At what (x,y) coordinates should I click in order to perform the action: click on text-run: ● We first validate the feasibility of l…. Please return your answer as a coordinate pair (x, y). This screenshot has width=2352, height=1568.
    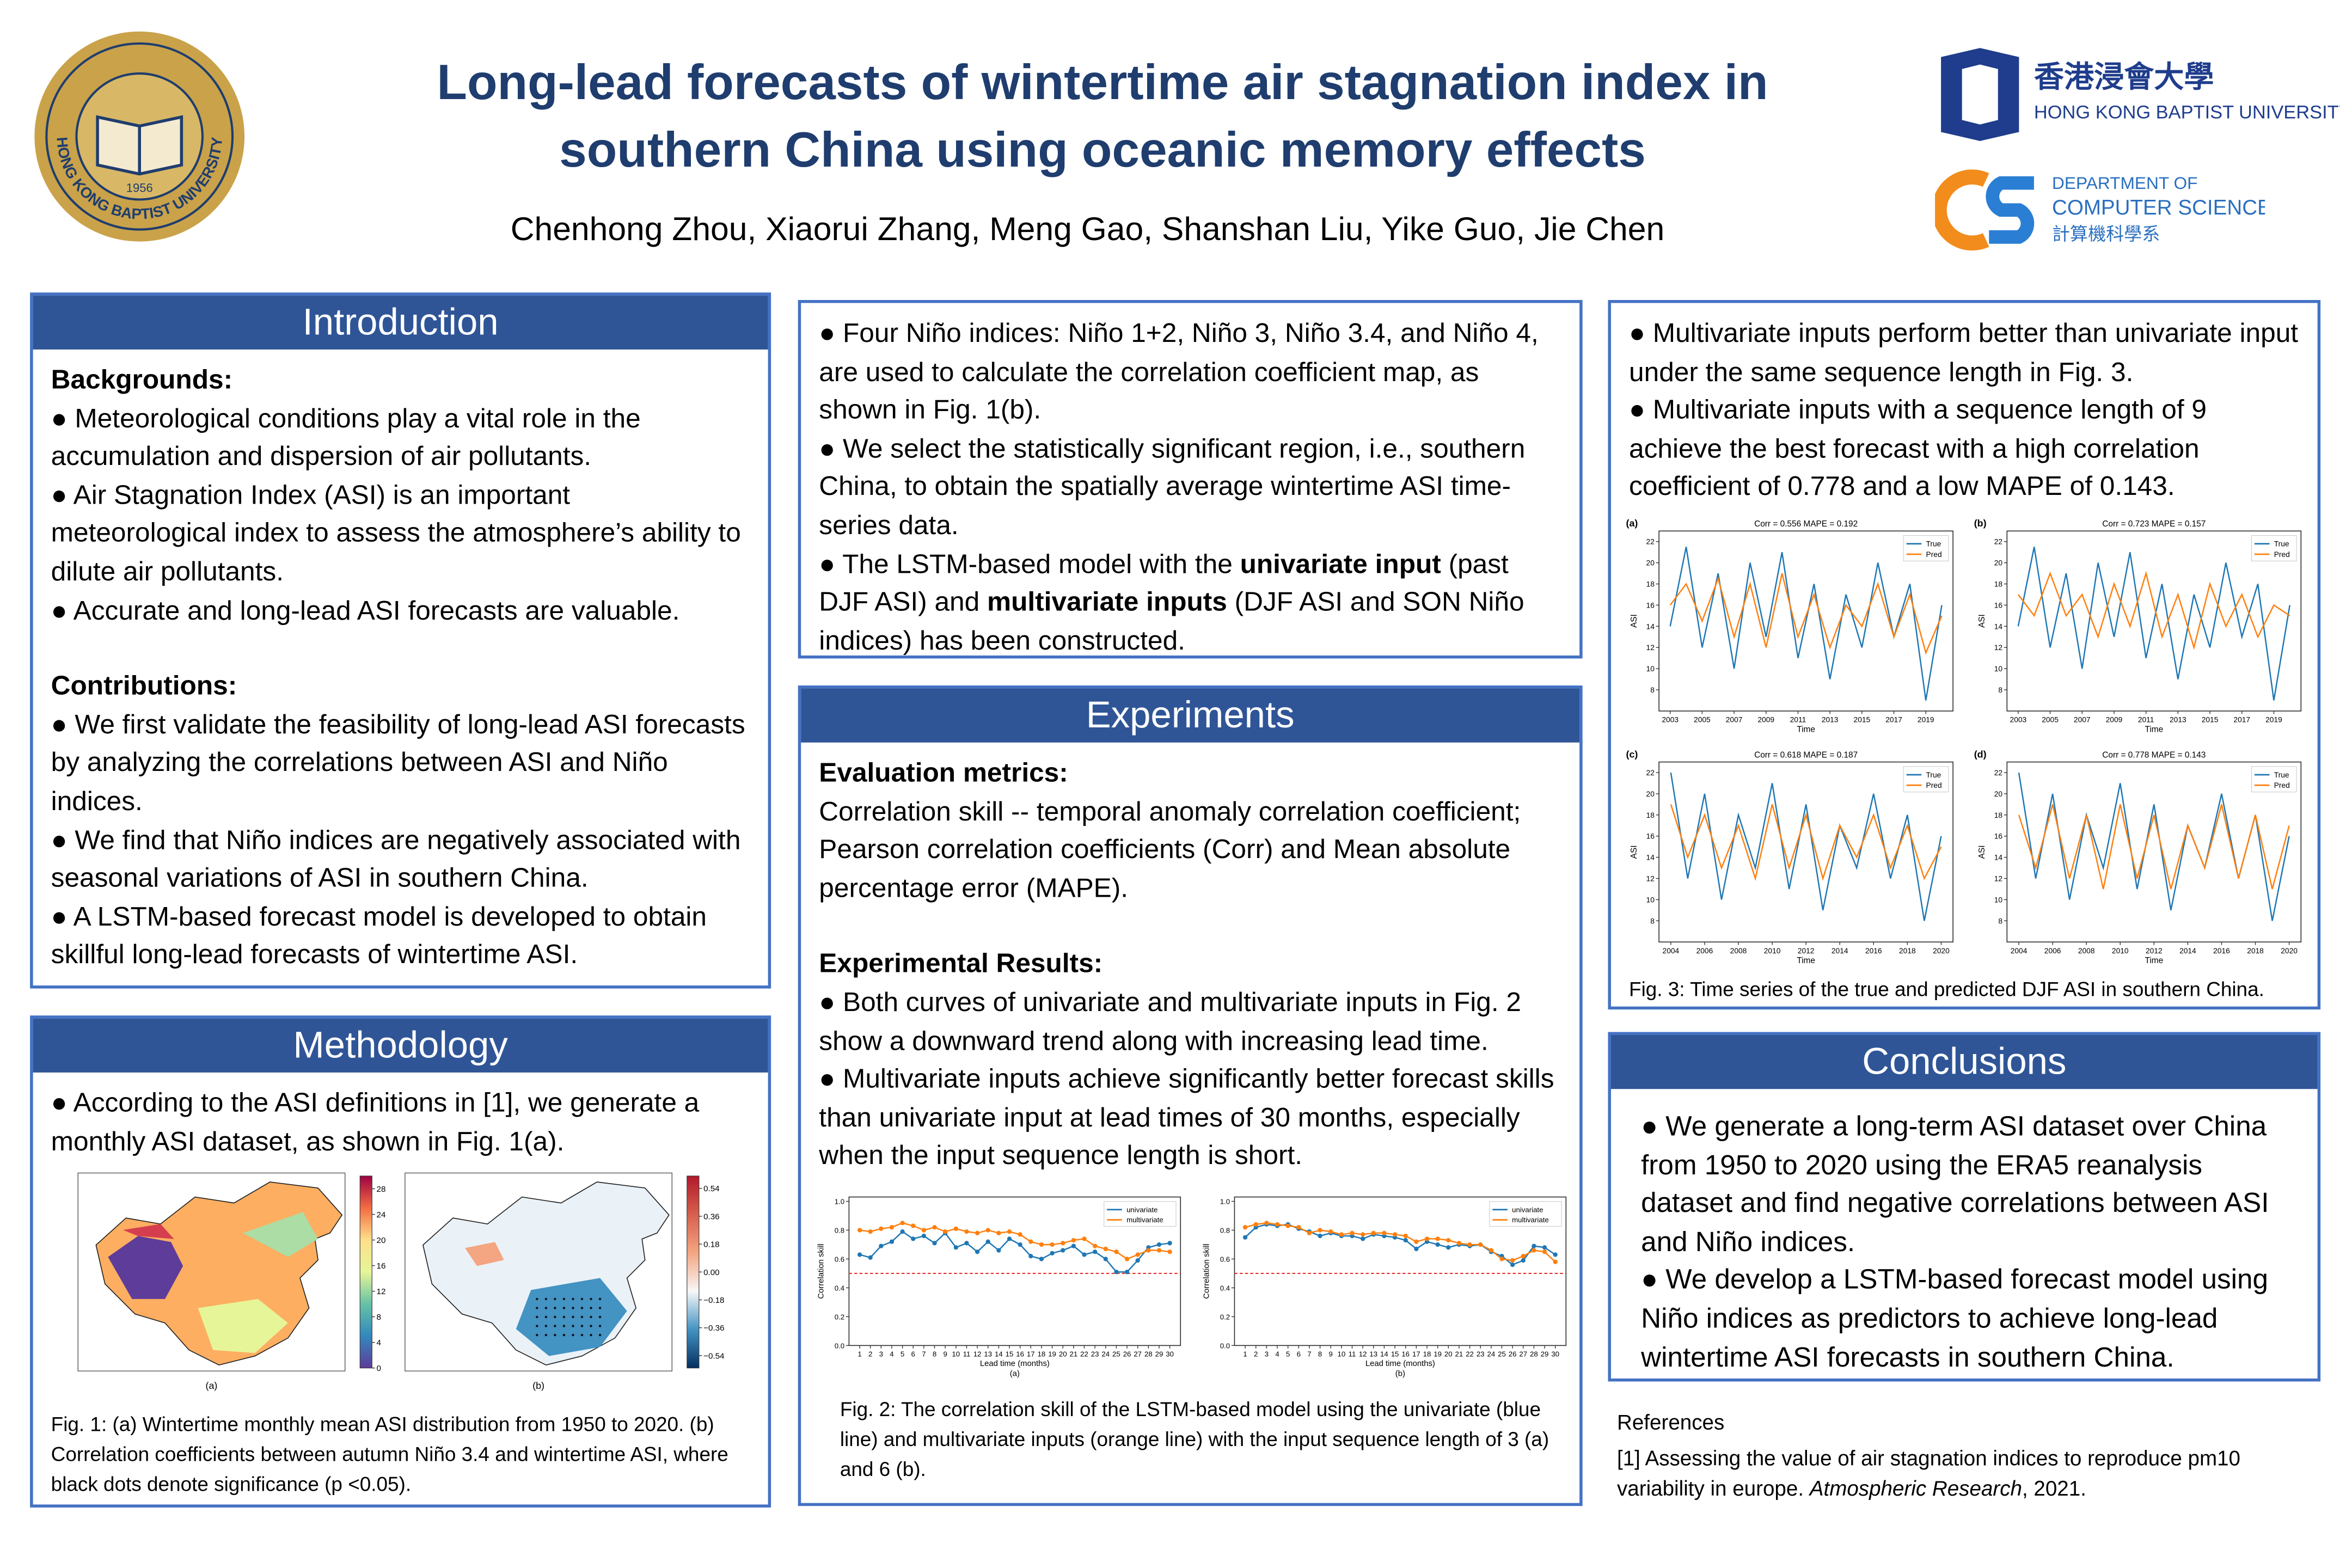
    Looking at the image, I should click on (398, 762).